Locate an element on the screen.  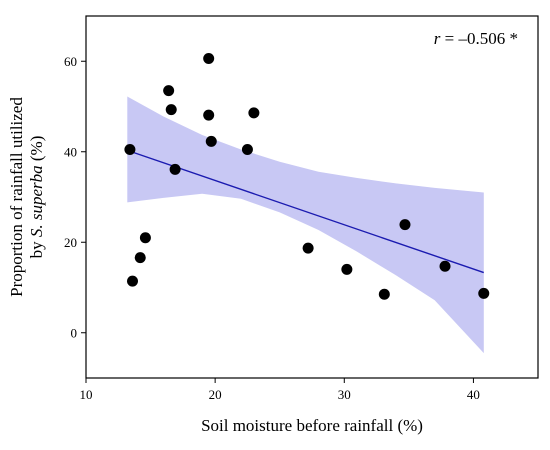
y-axis-title-suffix: (%) is located at coordinates (36, 151).